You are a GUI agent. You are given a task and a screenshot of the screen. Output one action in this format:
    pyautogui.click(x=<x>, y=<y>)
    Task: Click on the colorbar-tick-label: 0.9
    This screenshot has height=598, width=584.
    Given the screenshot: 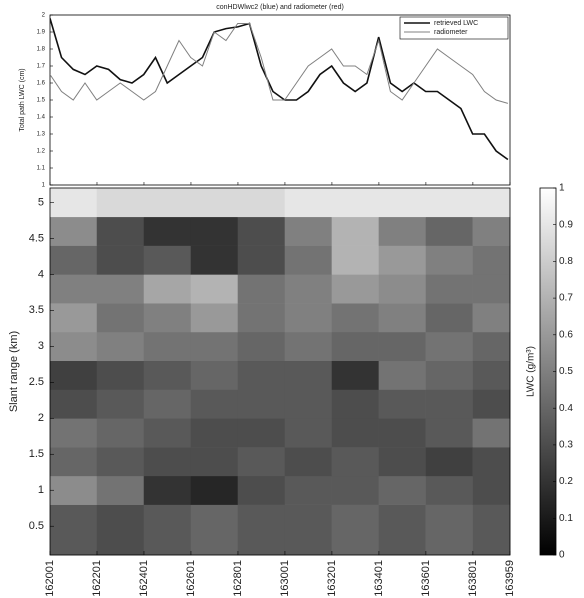 What is the action you would take?
    pyautogui.click(x=566, y=224)
    